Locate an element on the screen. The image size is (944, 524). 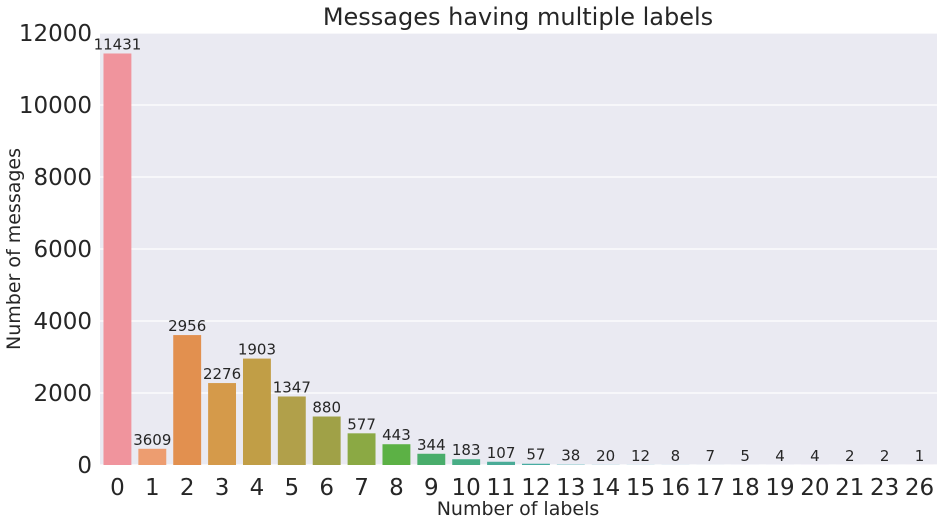
bar-value-label: 1903 is located at coordinates (257, 350).